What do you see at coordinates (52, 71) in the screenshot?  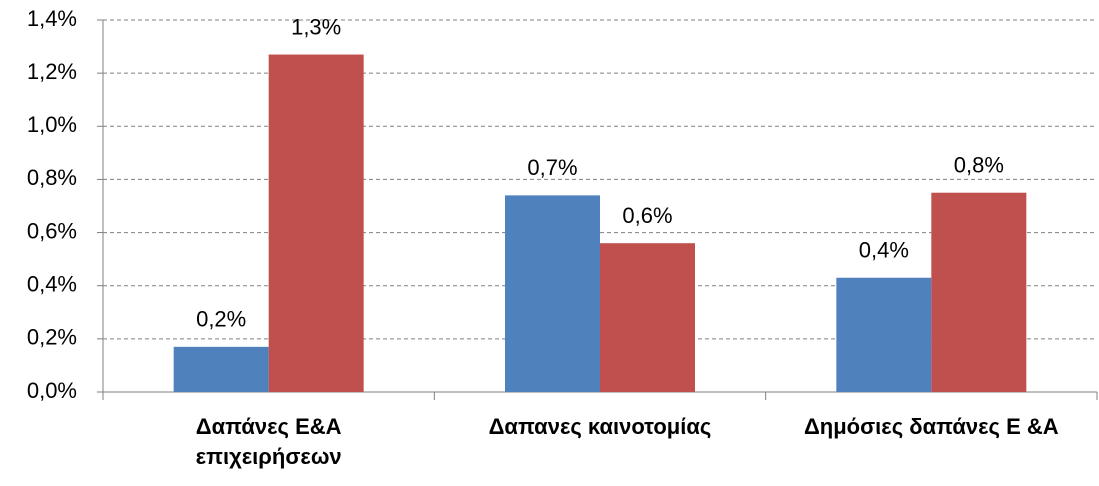 I see `y-tick-label: 1,2%` at bounding box center [52, 71].